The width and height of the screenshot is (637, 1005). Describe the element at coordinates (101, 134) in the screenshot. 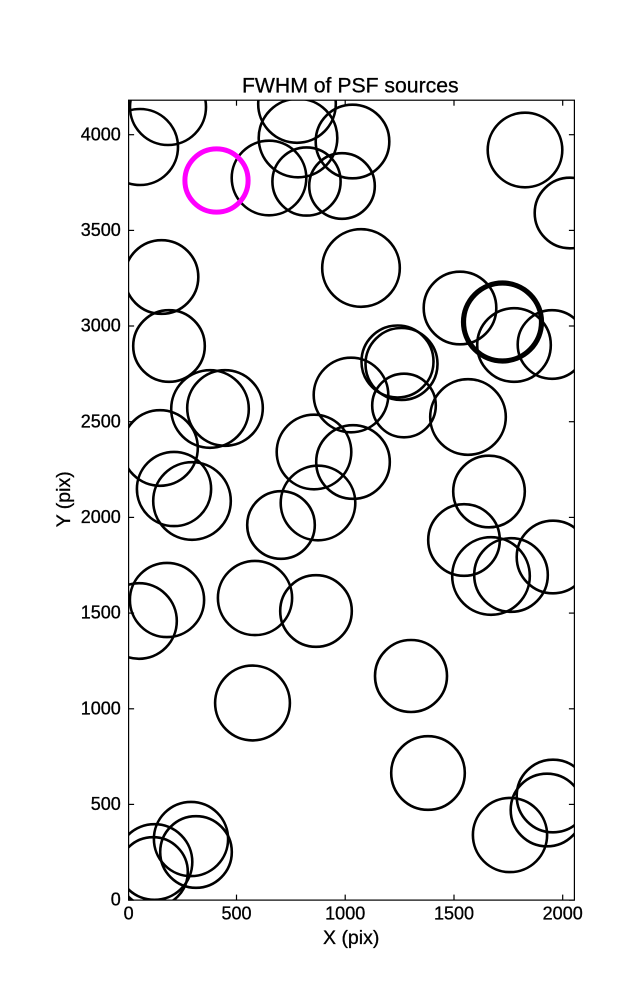

I see `svg-text: 4000` at that location.